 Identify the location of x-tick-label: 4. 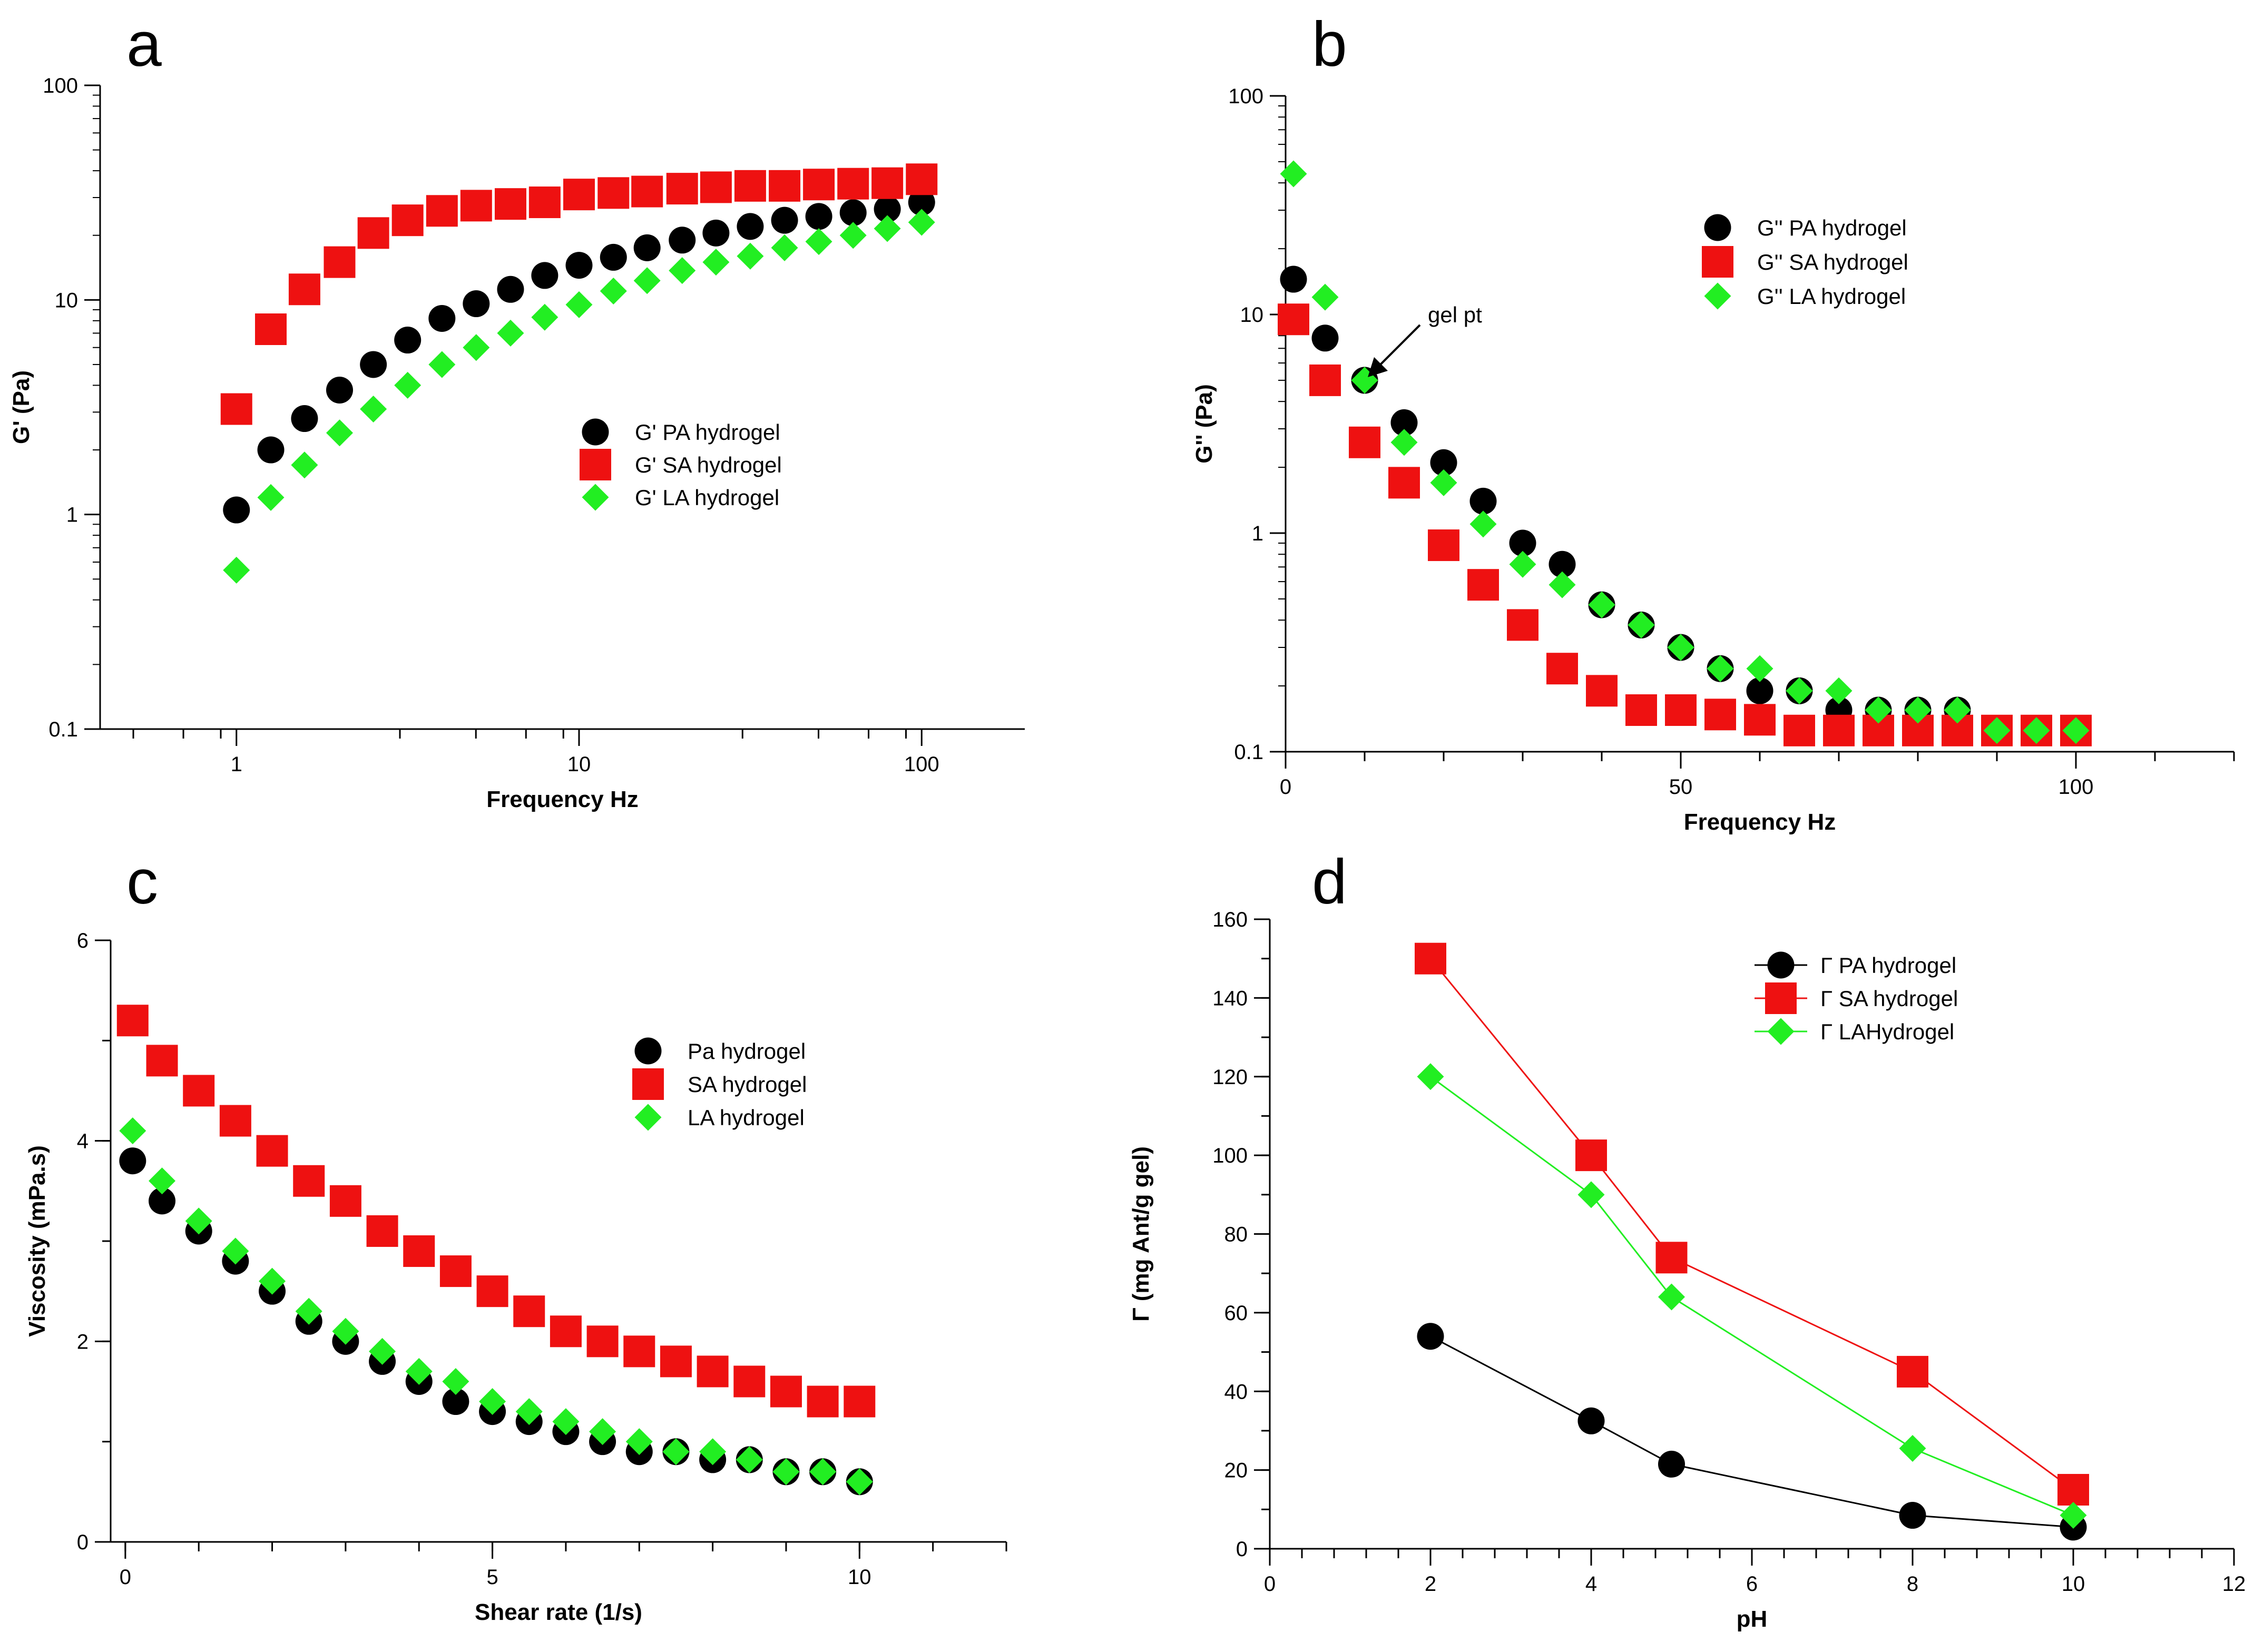
(1591, 1584).